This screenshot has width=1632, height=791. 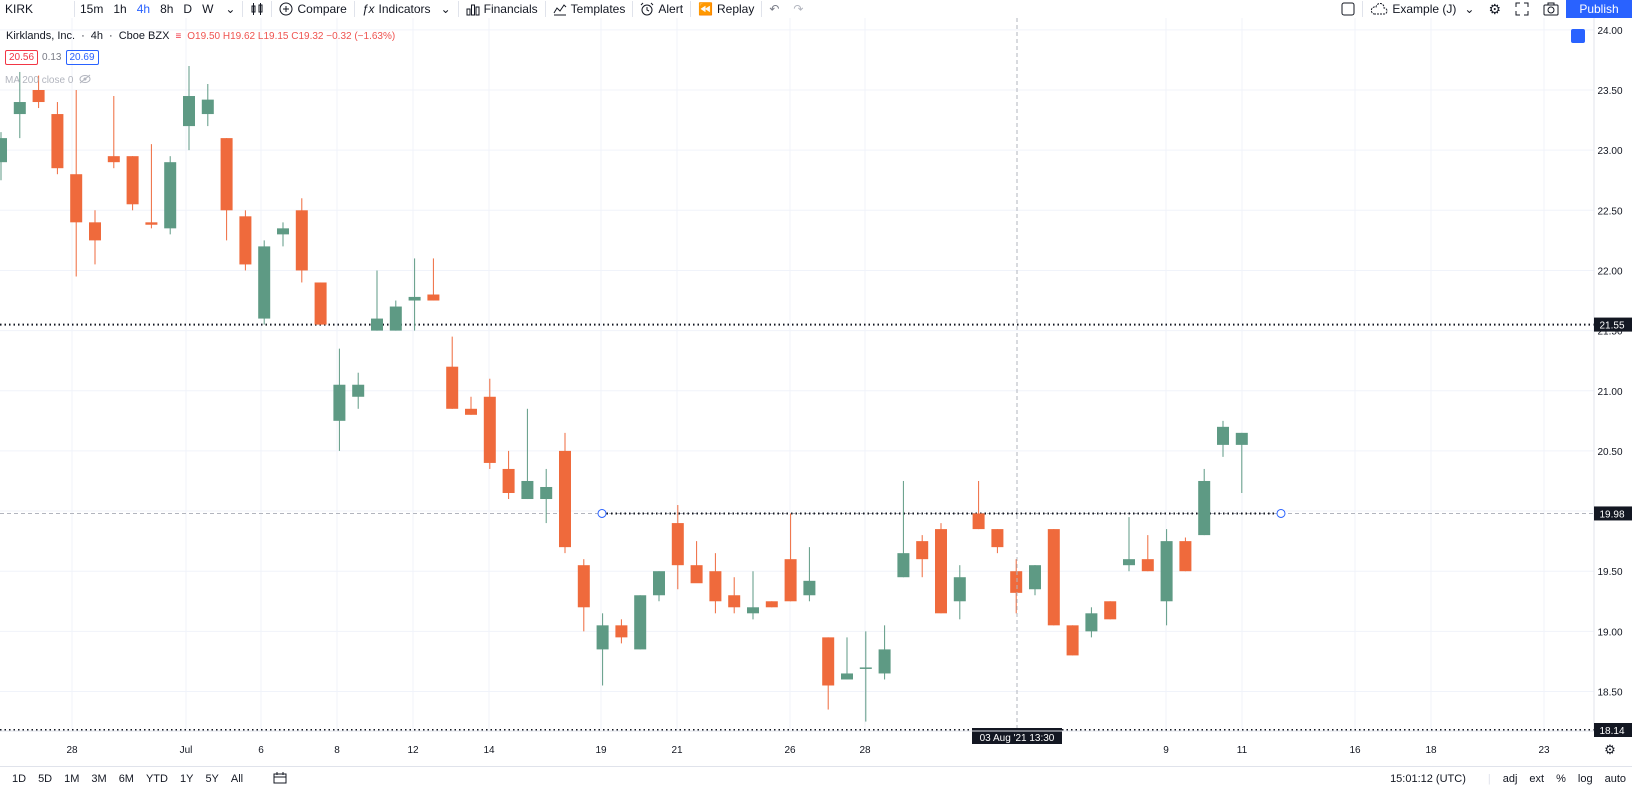 I want to click on fullscreen-button, so click(x=1522, y=9).